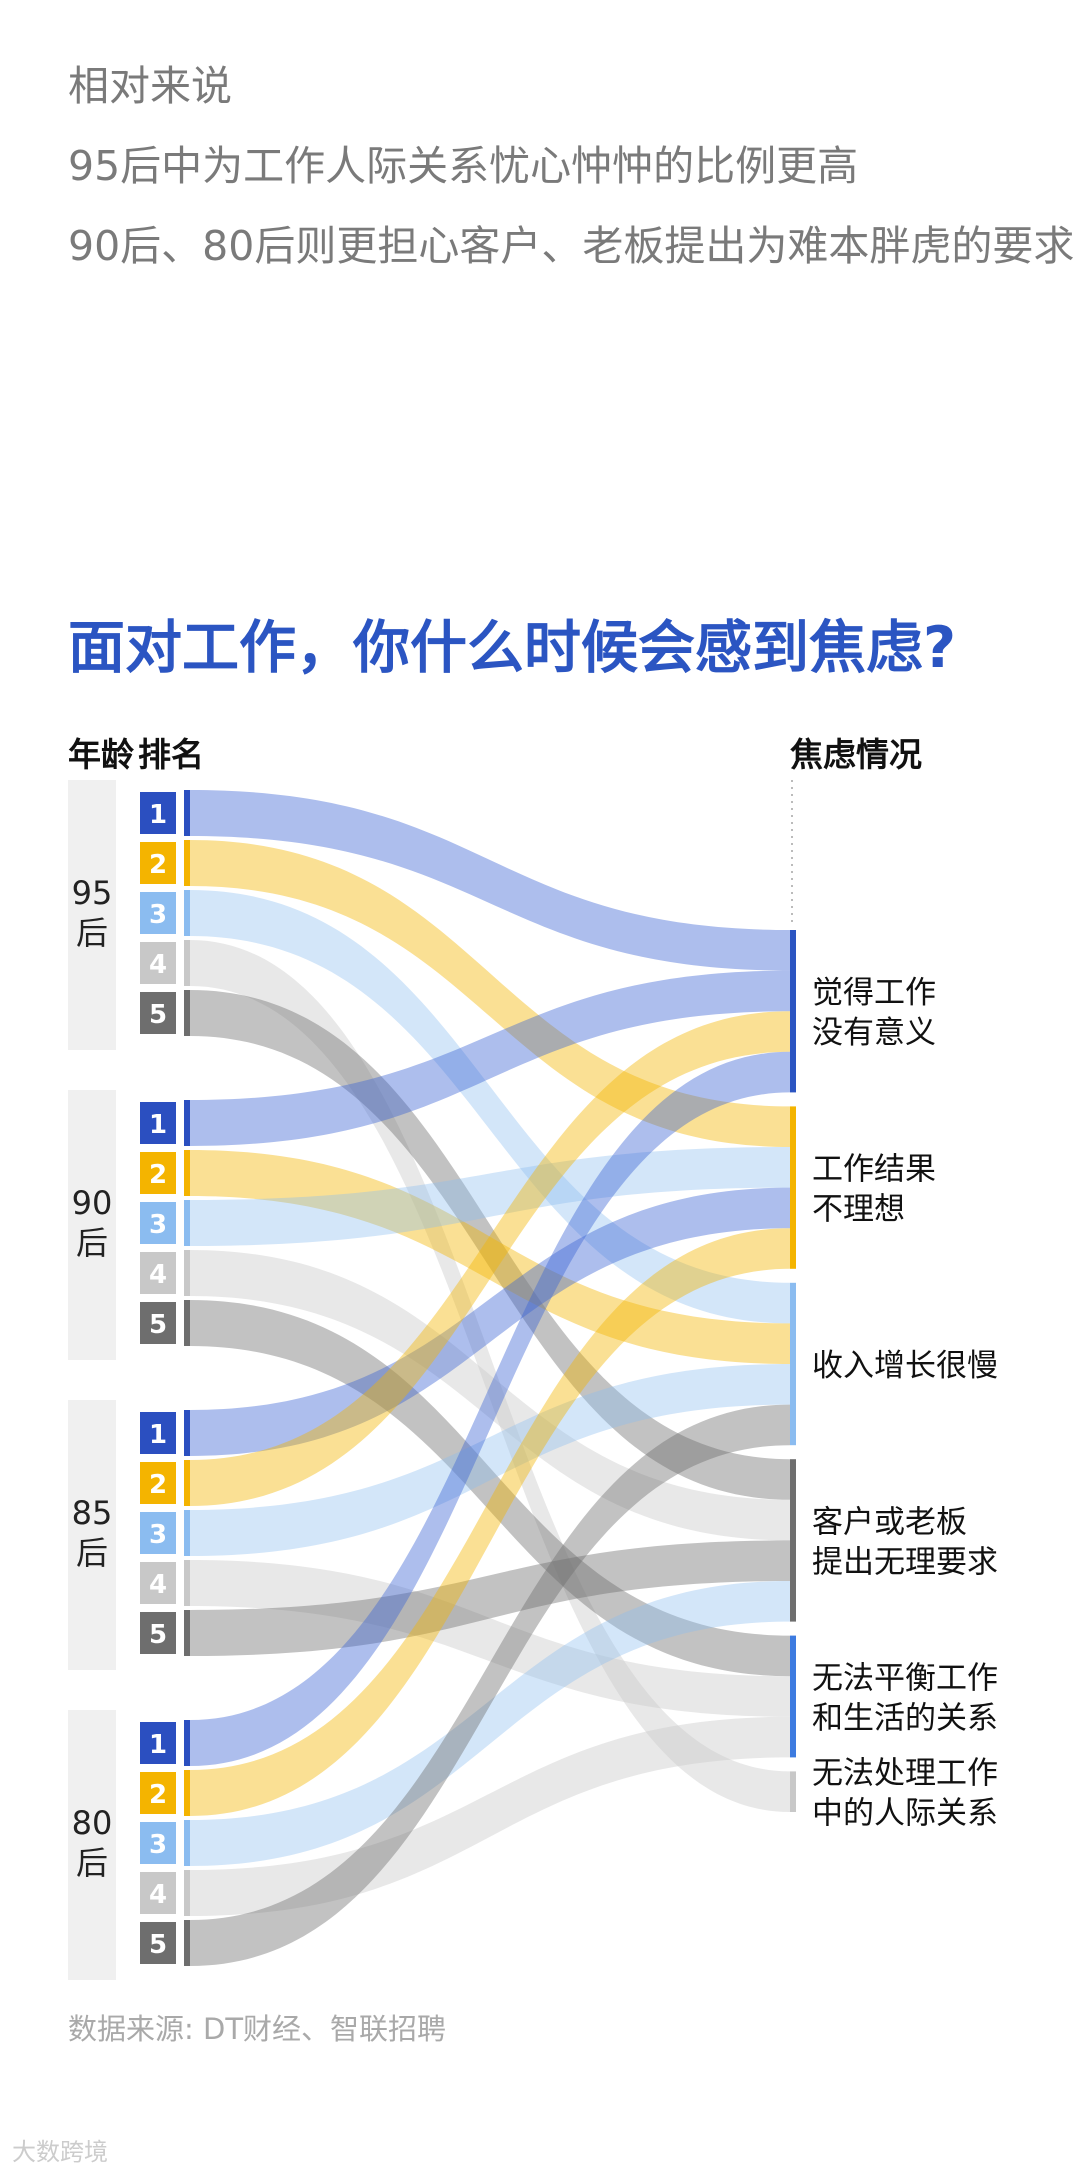 Image resolution: width=1080 pixels, height=2174 pixels. Describe the element at coordinates (101, 754) in the screenshot. I see `age-header: 年龄` at that location.